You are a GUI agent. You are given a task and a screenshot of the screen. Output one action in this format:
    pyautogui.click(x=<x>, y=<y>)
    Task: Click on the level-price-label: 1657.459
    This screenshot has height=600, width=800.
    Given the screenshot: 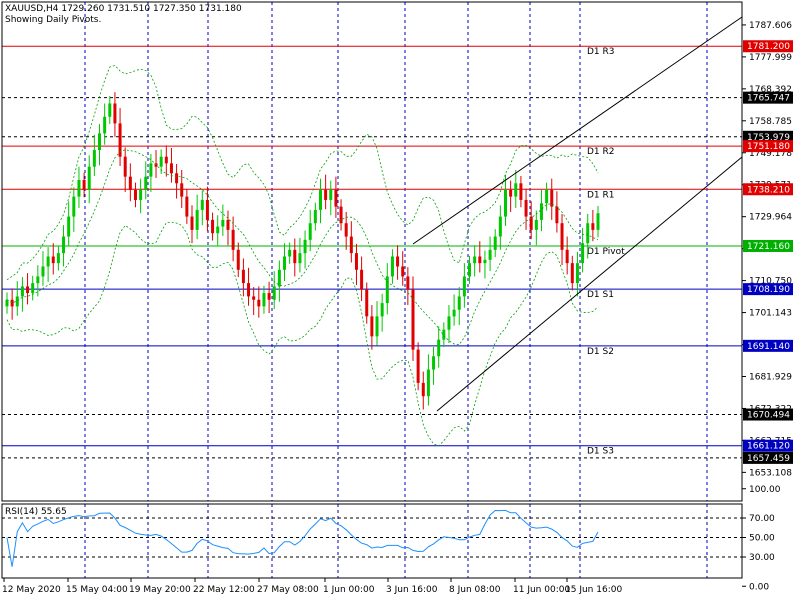 What is the action you would take?
    pyautogui.click(x=768, y=459)
    